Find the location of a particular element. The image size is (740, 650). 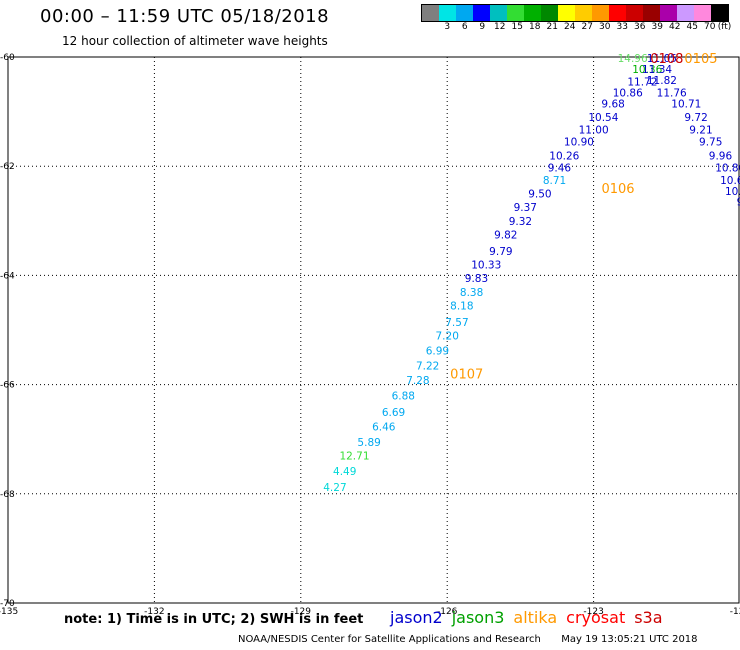

wave-height-label: 9.83 is located at coordinates (476, 279).